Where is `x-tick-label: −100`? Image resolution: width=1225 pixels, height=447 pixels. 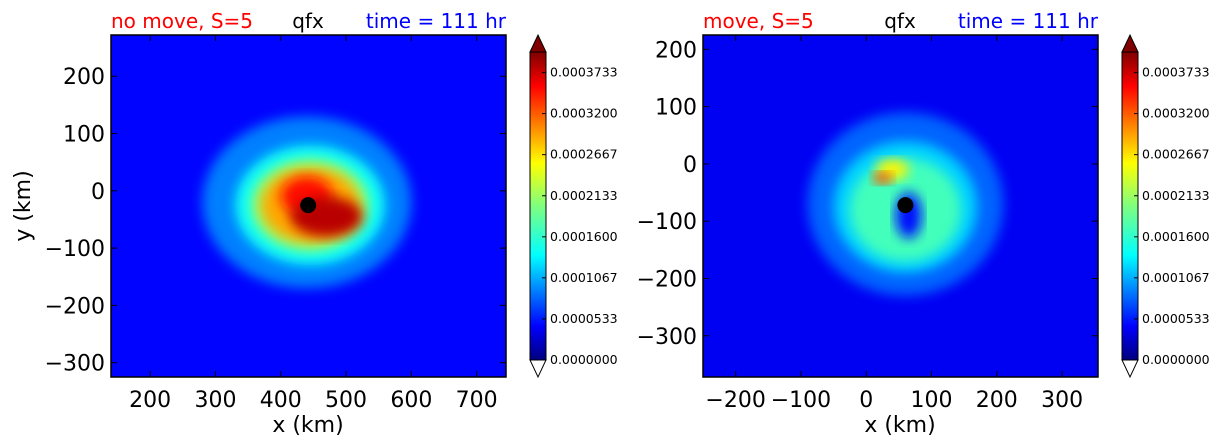 x-tick-label: −100 is located at coordinates (801, 400).